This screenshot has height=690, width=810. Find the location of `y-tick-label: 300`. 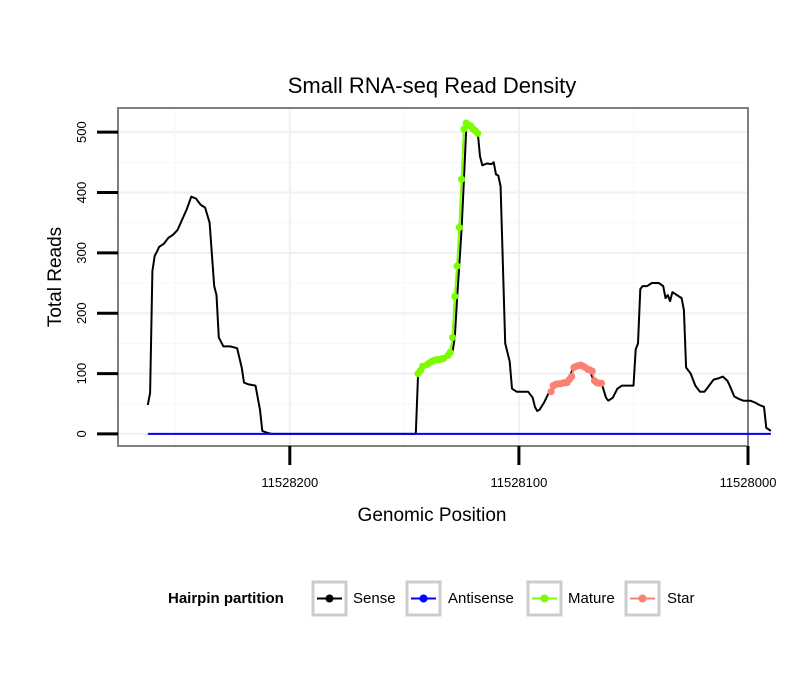

y-tick-label: 300 is located at coordinates (81, 253).